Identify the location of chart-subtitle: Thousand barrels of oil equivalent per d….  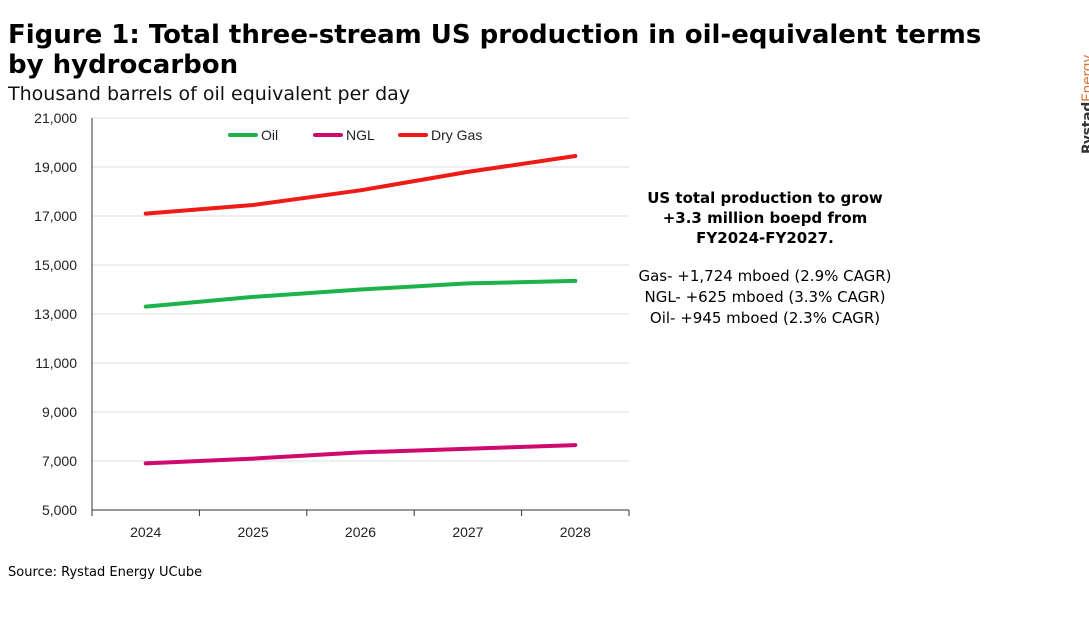
(209, 94).